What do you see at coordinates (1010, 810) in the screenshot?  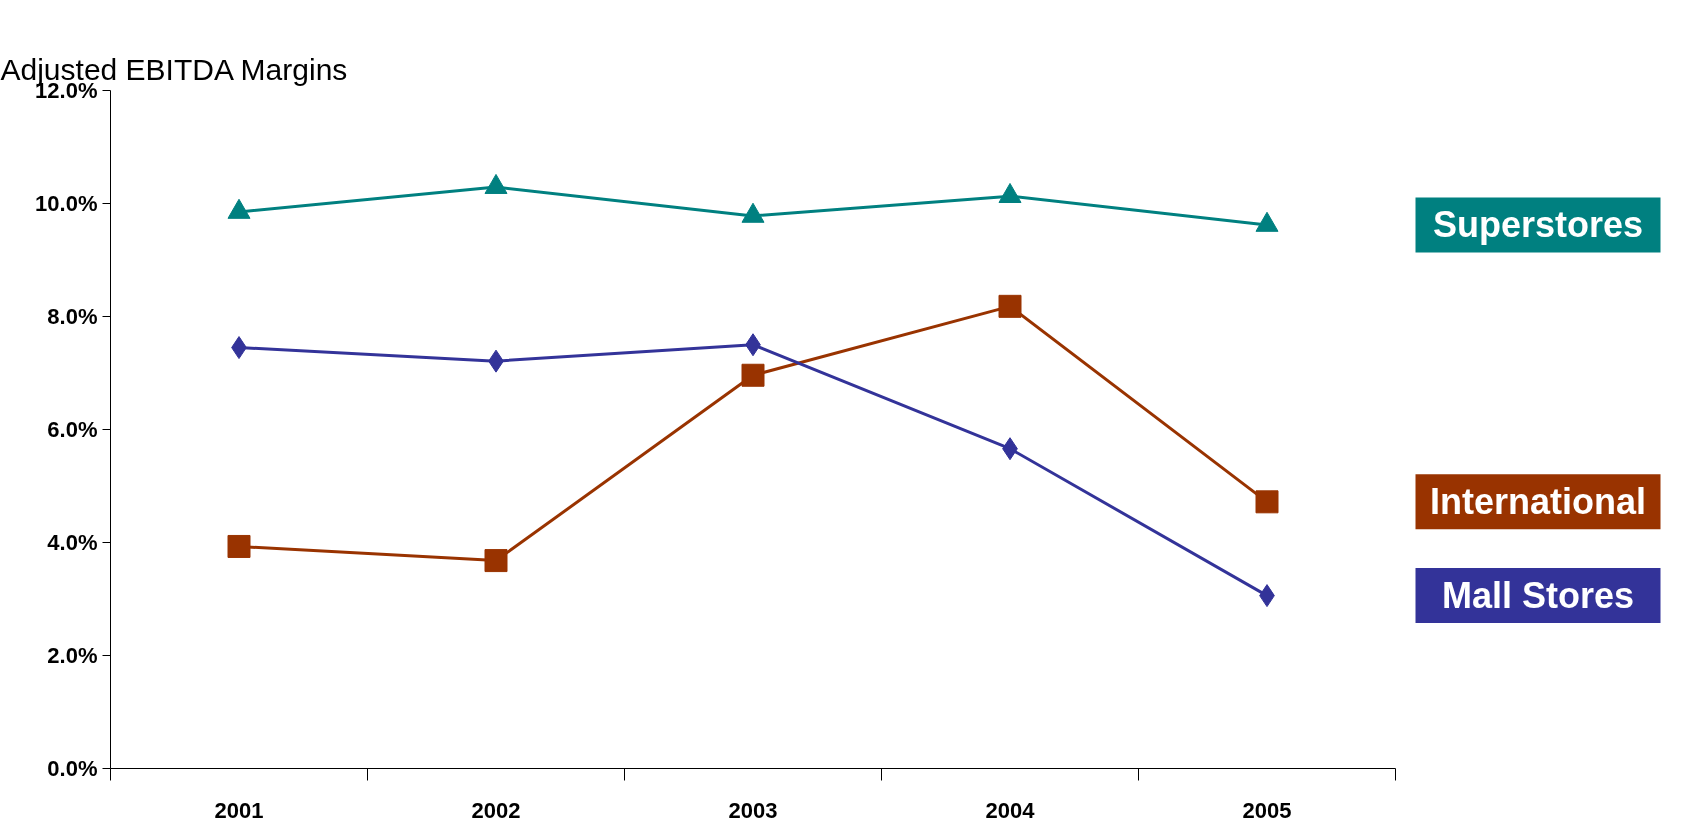 I see `x-tick-label: 2004` at bounding box center [1010, 810].